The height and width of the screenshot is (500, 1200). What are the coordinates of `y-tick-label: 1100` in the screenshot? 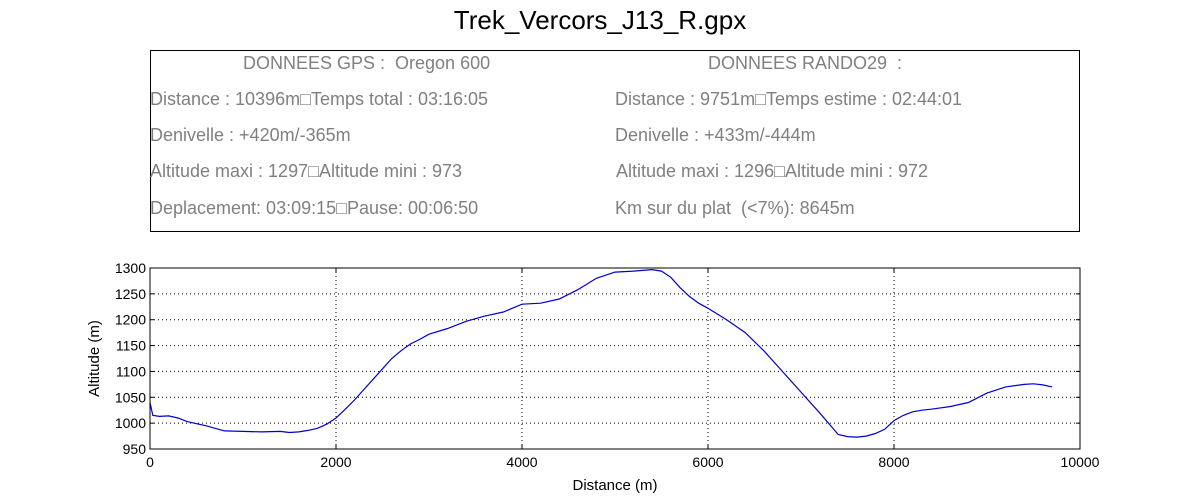 It's located at (131, 371).